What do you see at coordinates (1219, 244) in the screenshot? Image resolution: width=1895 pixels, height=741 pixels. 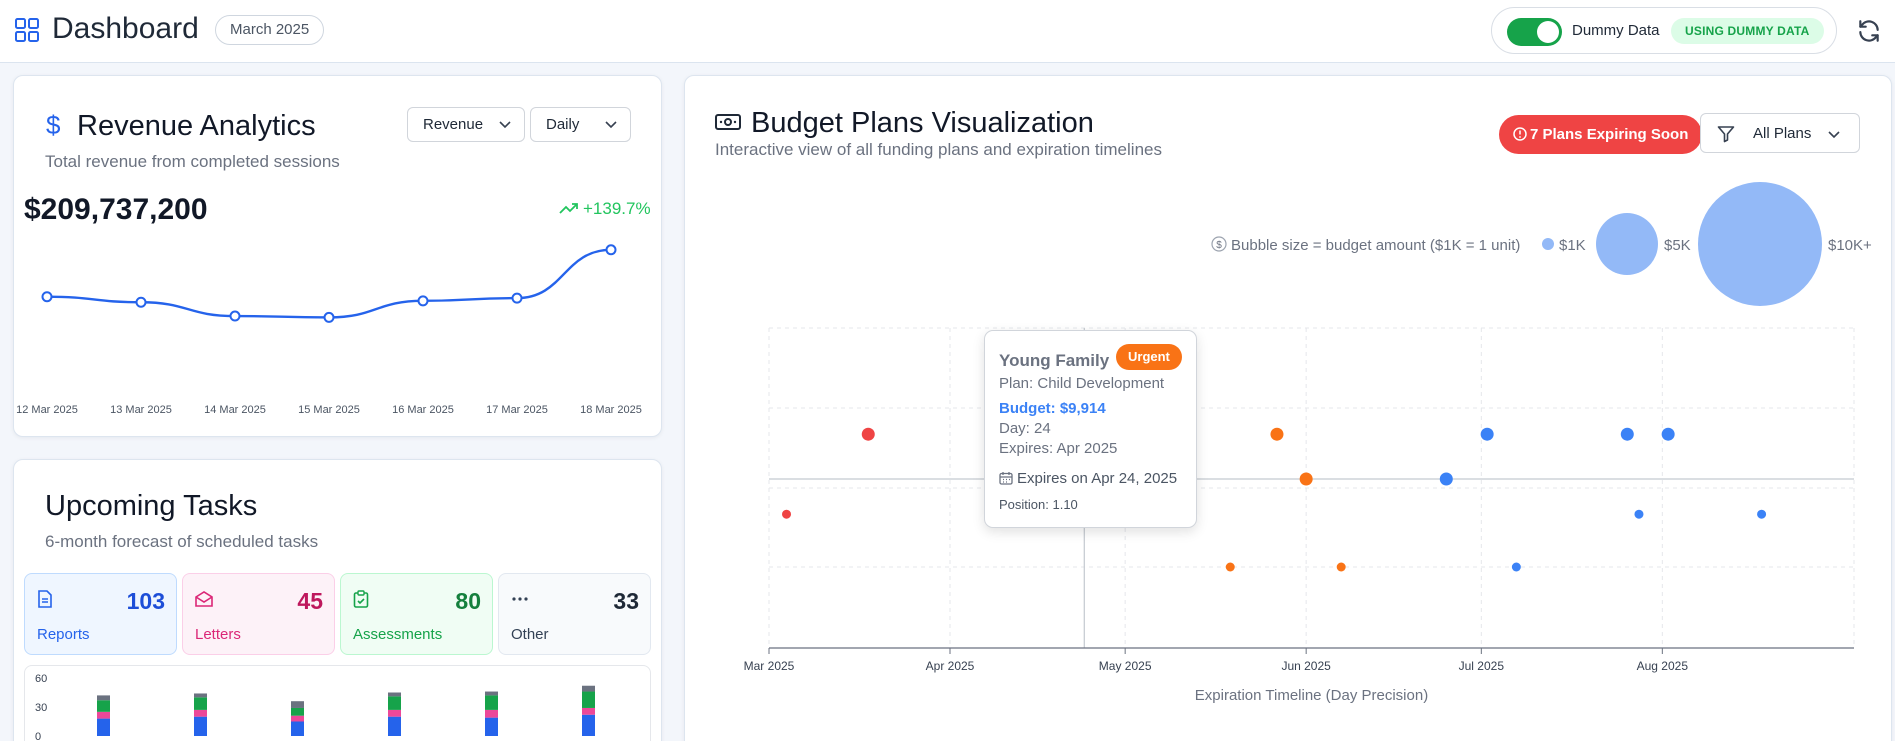 I see `info-dollar-icon` at bounding box center [1219, 244].